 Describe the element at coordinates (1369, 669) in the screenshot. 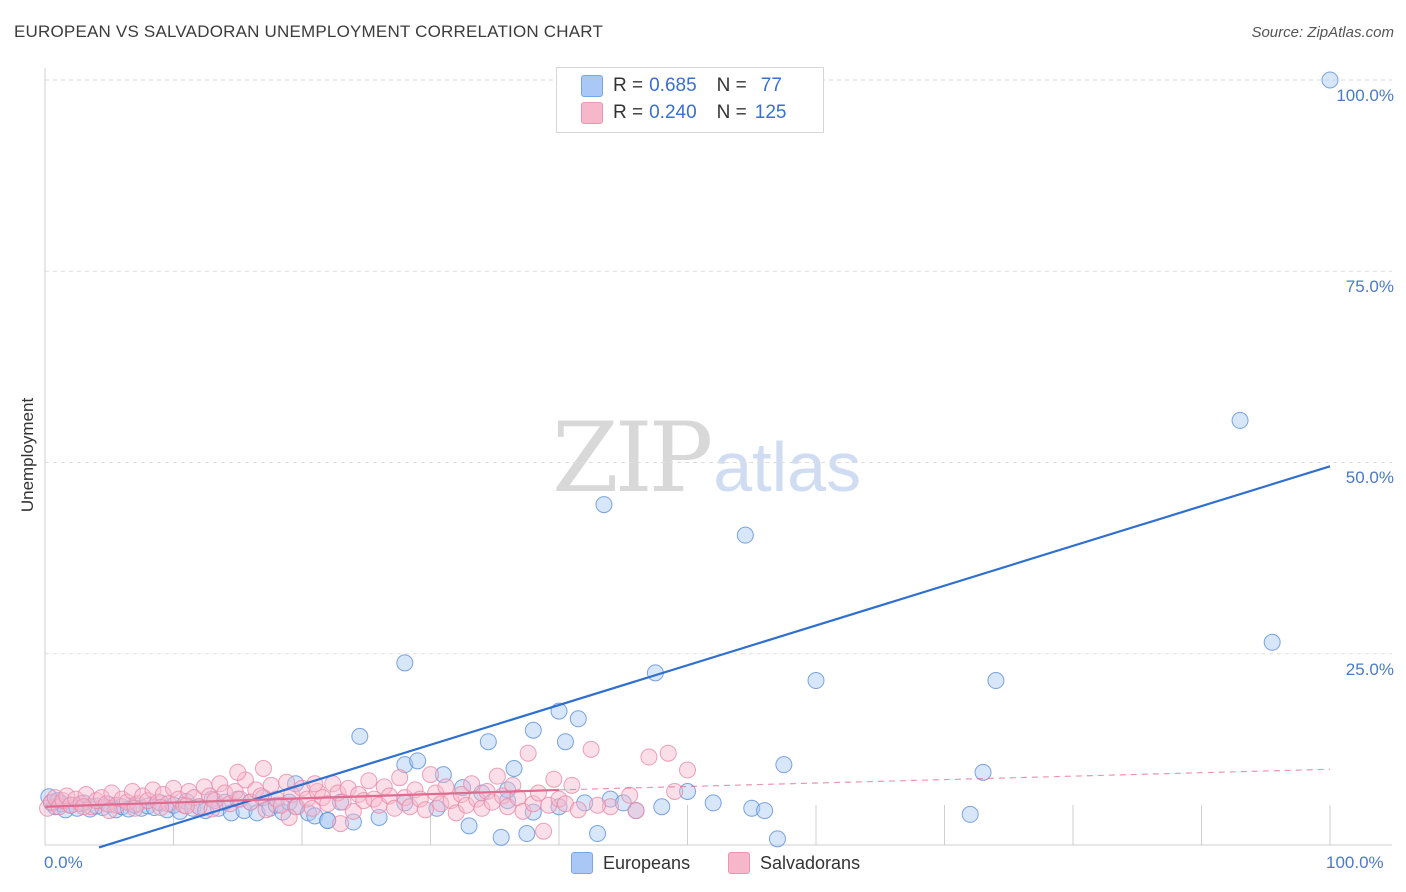

I see `y-tick-label: 25.0%` at that location.